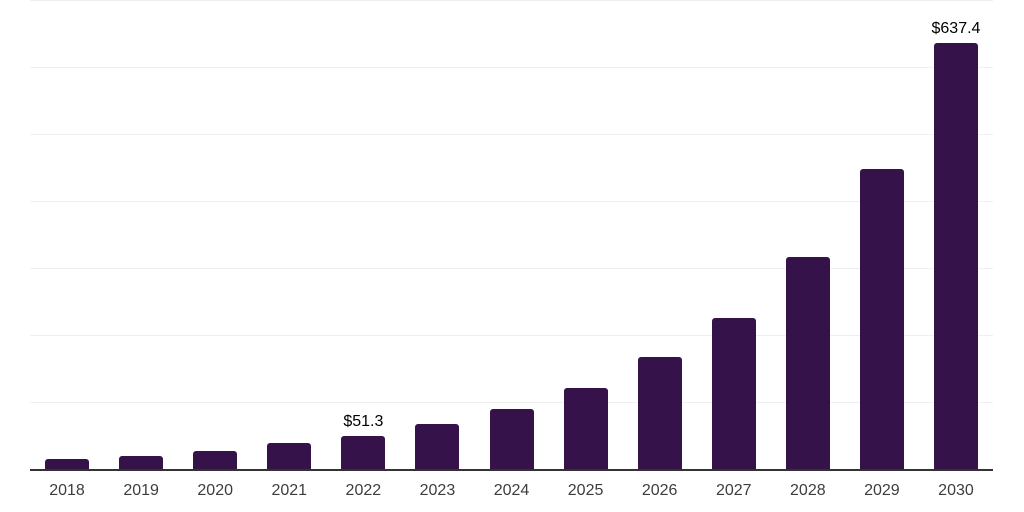  Describe the element at coordinates (141, 490) in the screenshot. I see `x-tick-2019: 2019` at that location.